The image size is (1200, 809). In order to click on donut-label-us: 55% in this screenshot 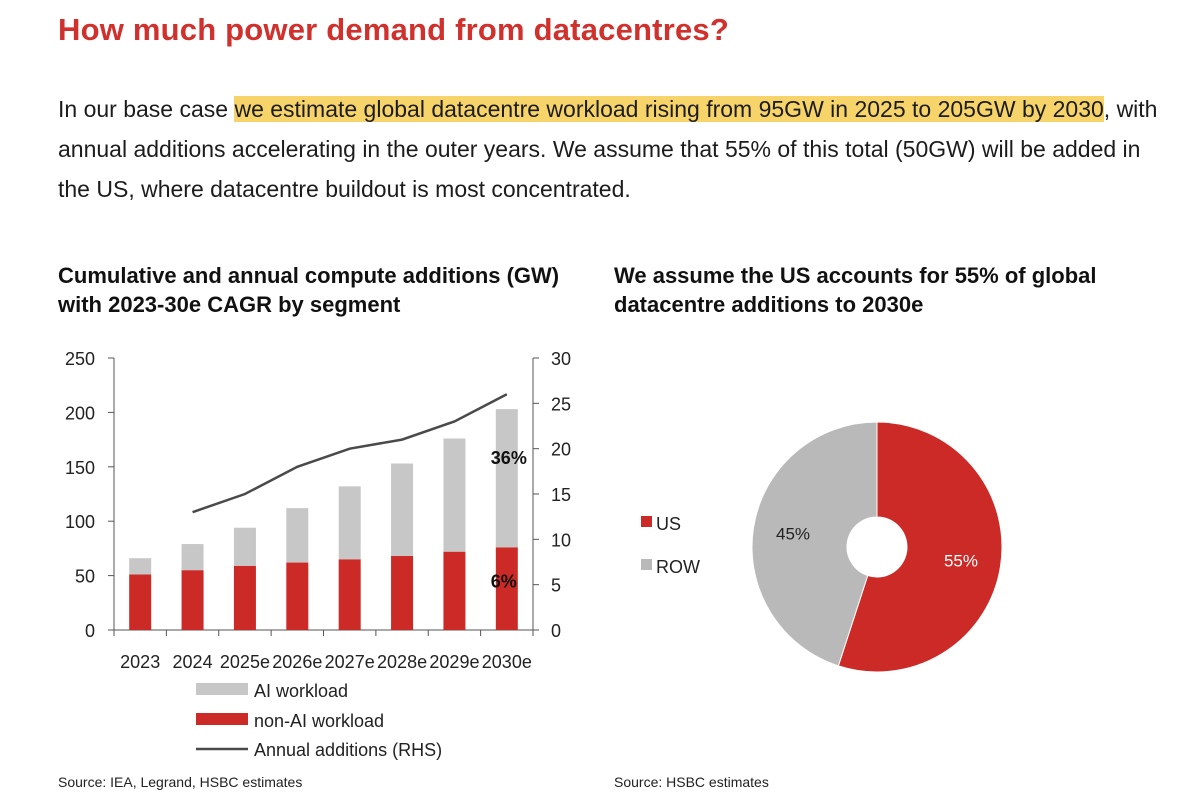, I will do `click(961, 560)`.